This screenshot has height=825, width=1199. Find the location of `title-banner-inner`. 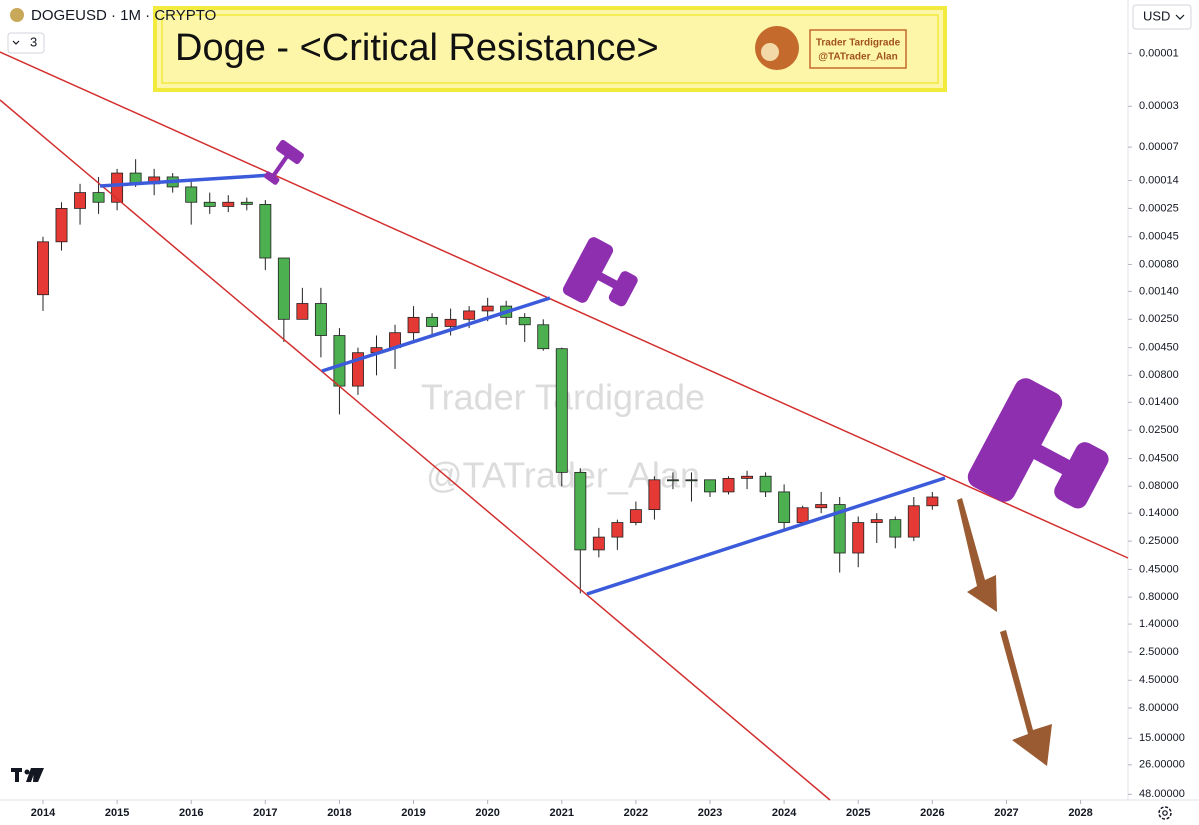

title-banner-inner is located at coordinates (550, 49).